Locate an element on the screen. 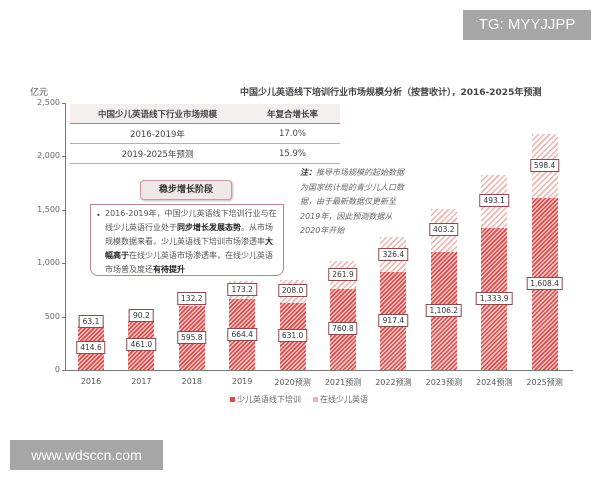 The width and height of the screenshot is (600, 480). y-tick-label: 2,500 is located at coordinates (48, 102).